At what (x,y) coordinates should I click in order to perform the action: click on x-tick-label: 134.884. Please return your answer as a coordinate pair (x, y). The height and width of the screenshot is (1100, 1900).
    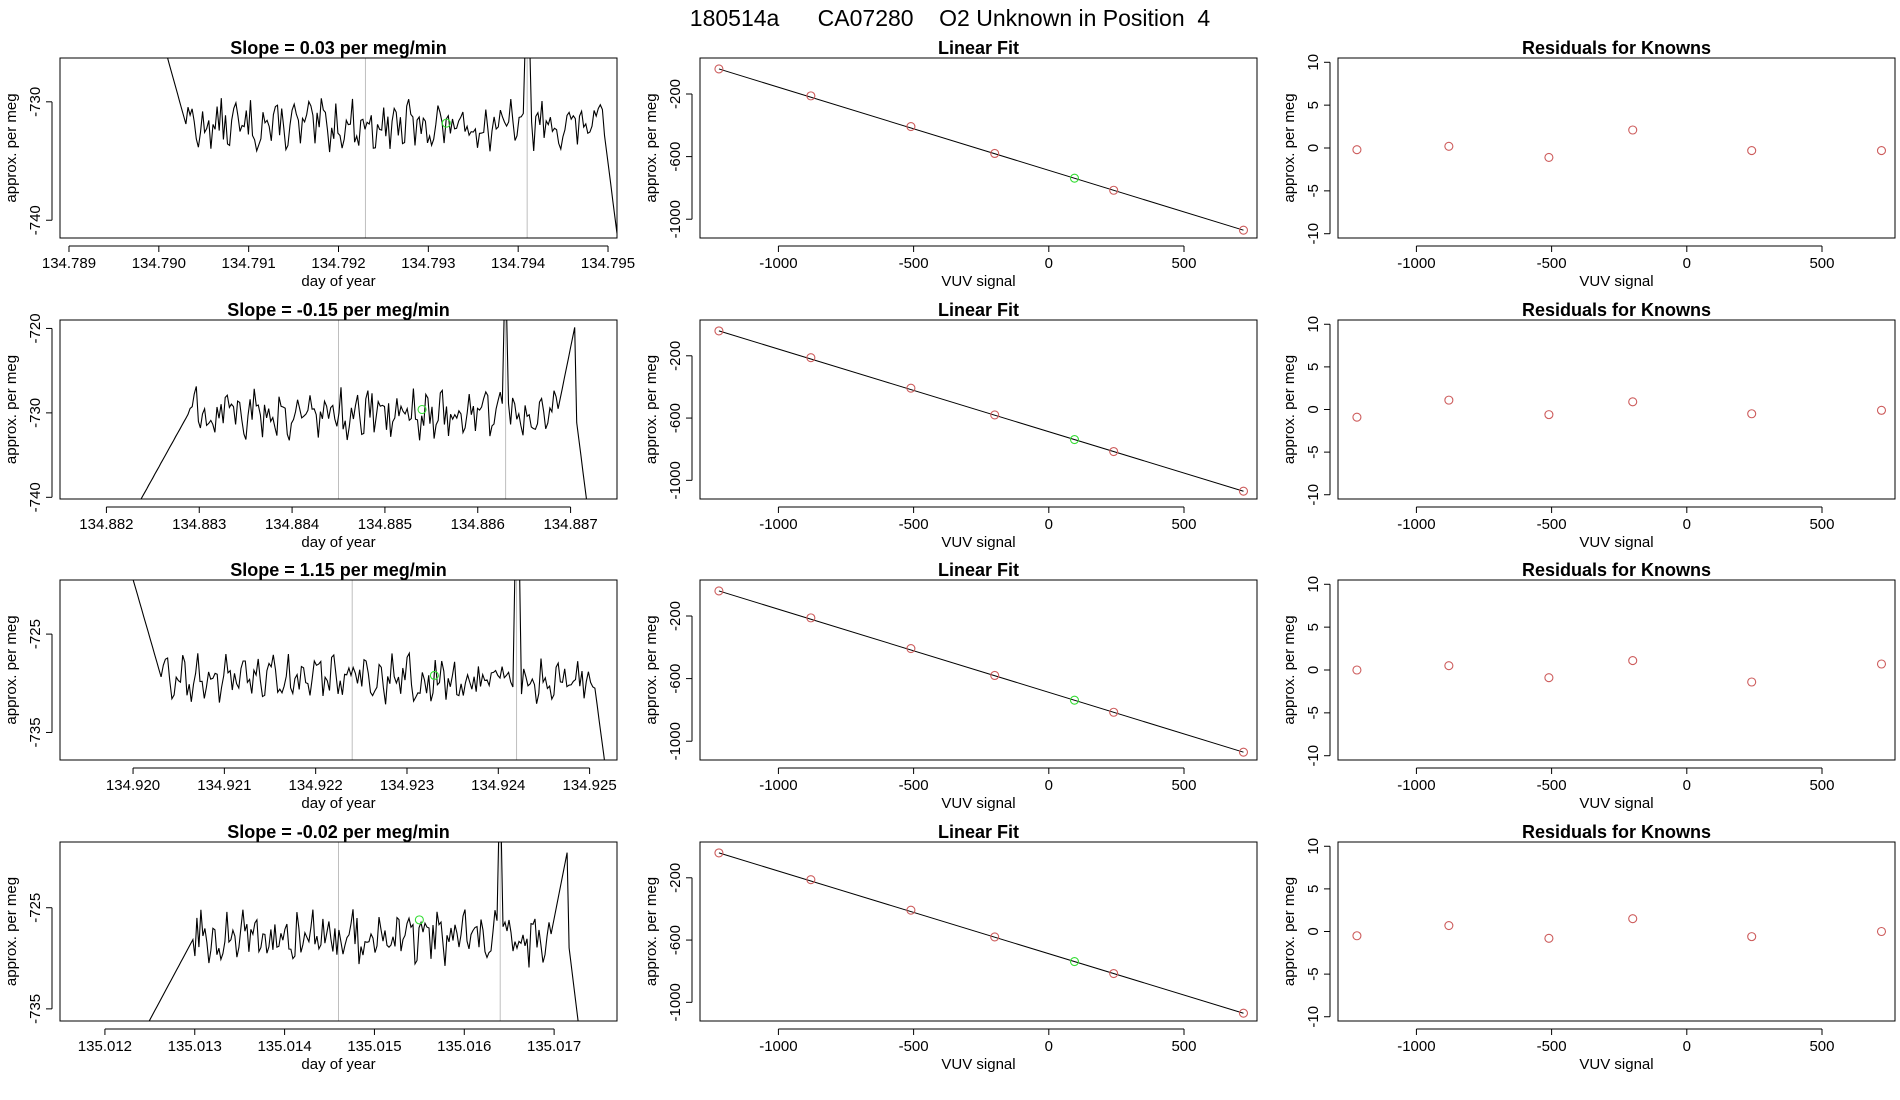
    Looking at the image, I should click on (292, 524).